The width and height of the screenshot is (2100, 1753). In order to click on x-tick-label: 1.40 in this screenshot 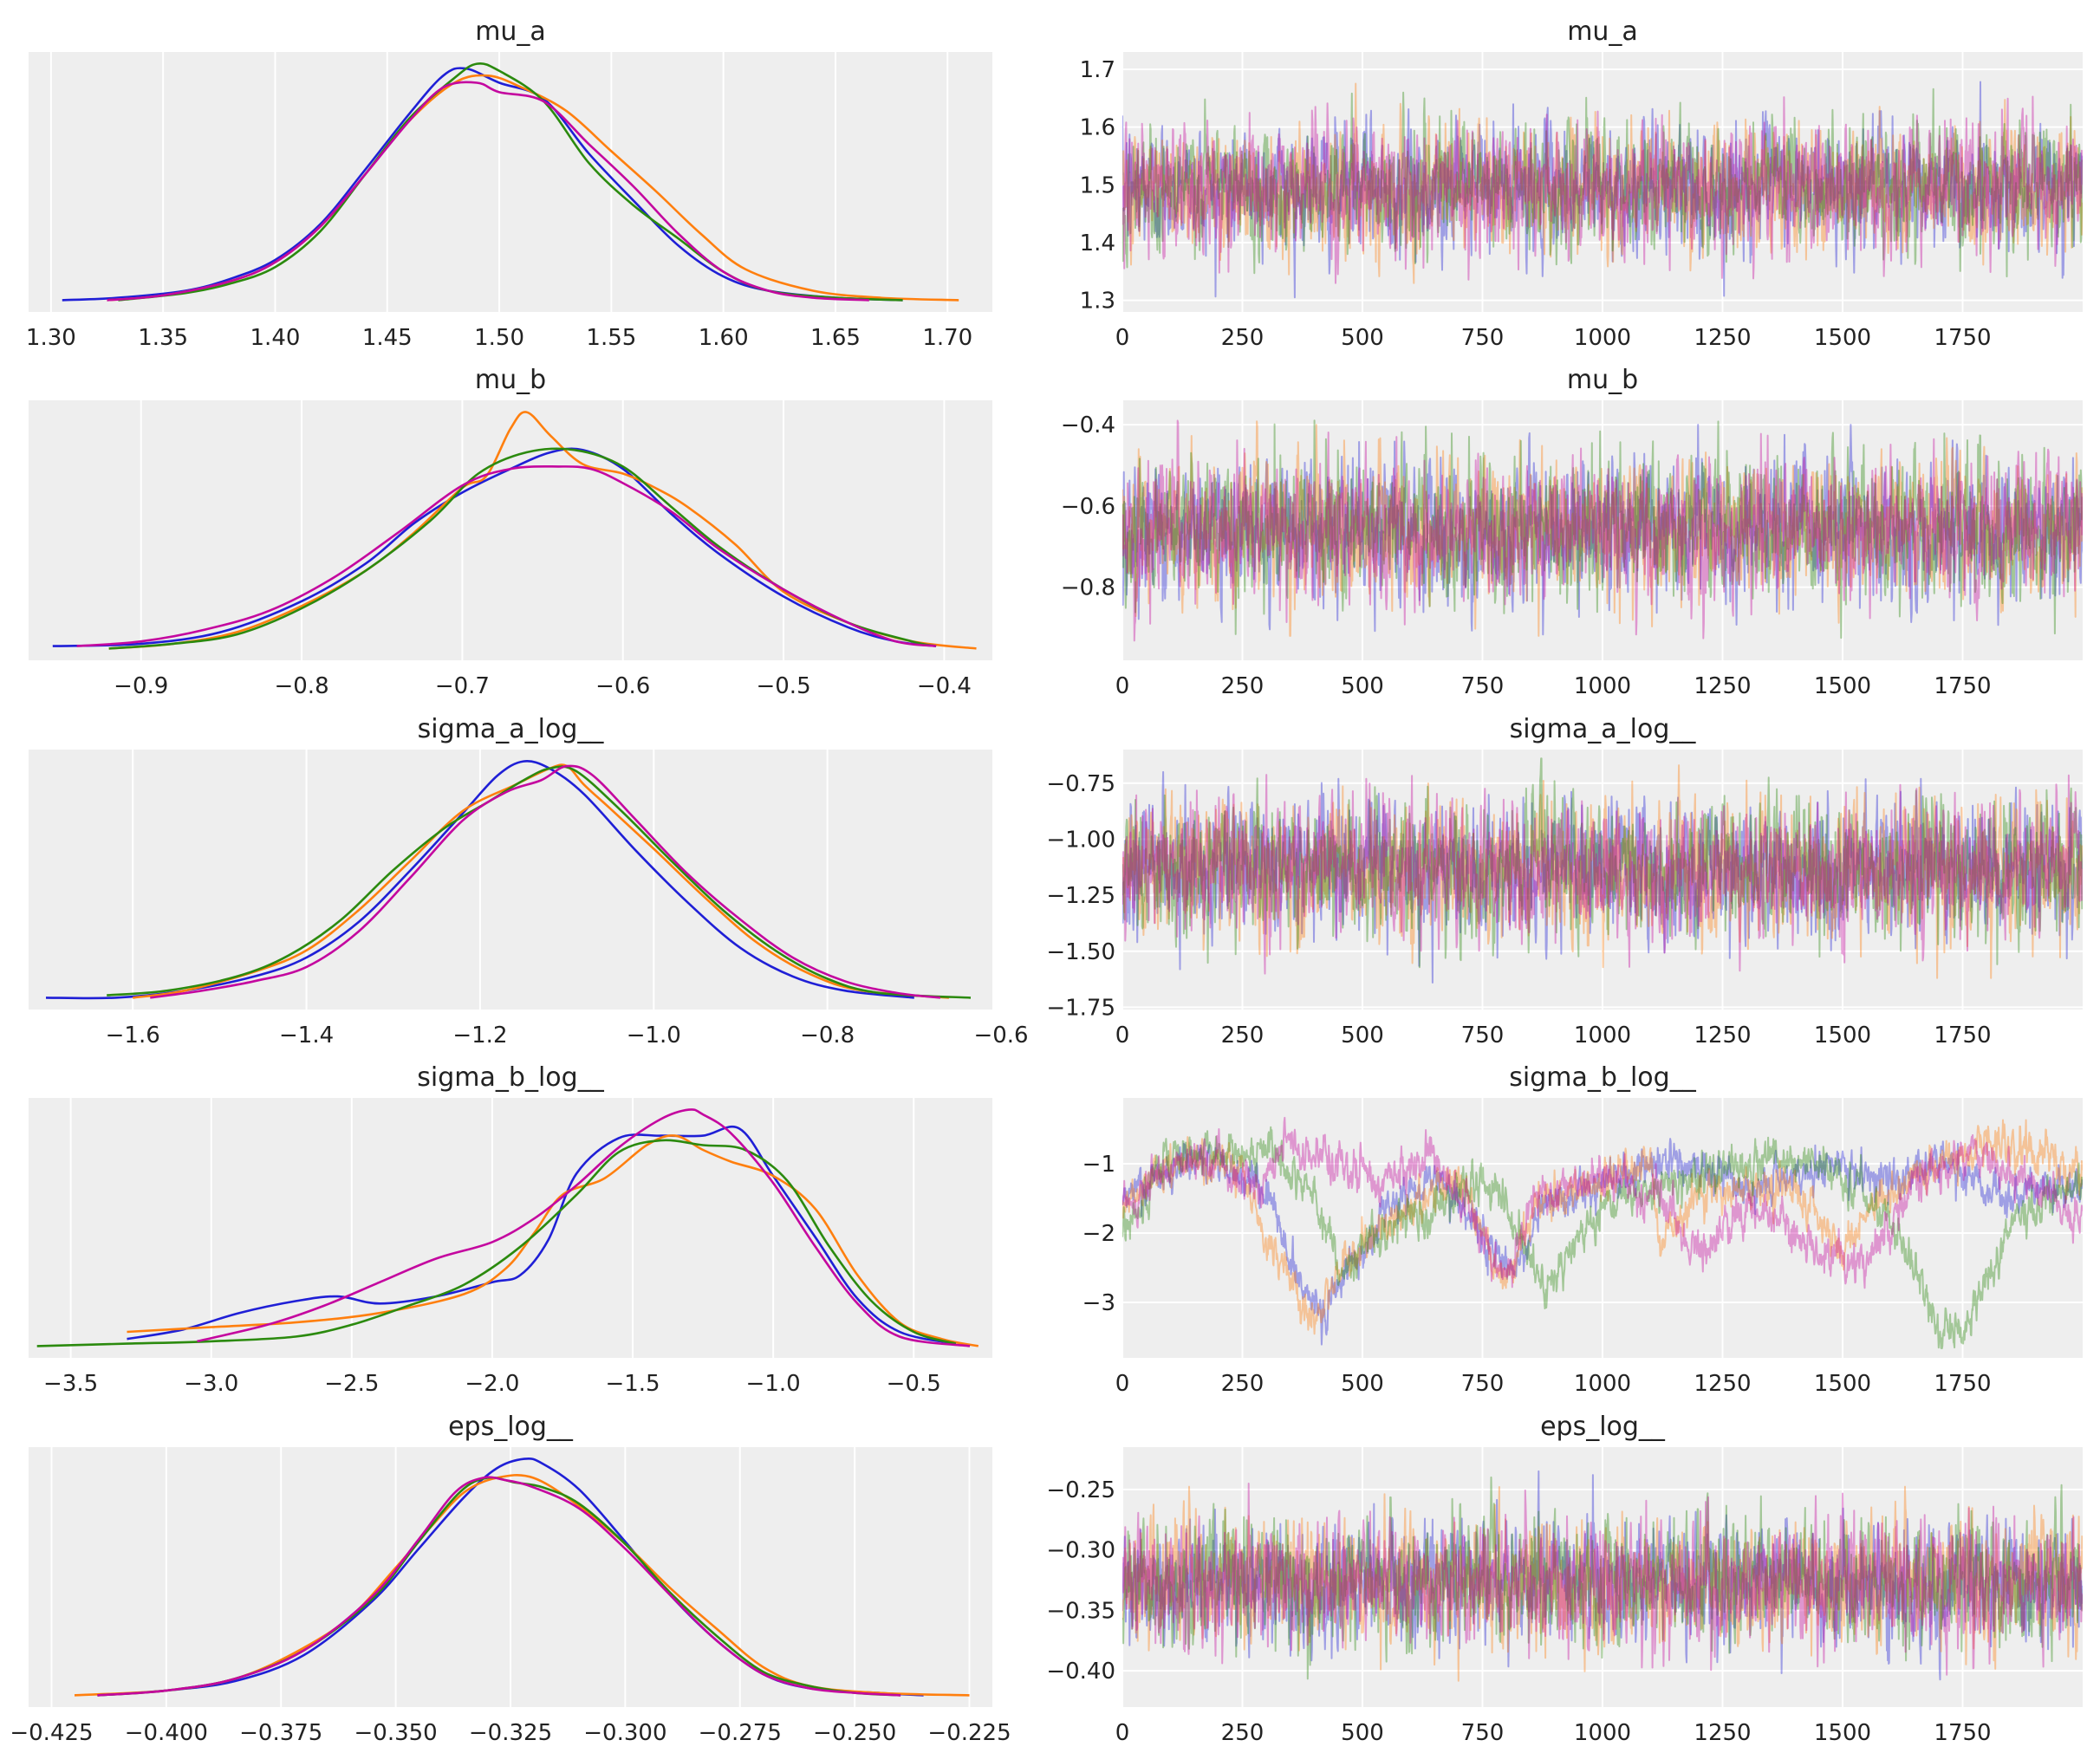, I will do `click(275, 338)`.